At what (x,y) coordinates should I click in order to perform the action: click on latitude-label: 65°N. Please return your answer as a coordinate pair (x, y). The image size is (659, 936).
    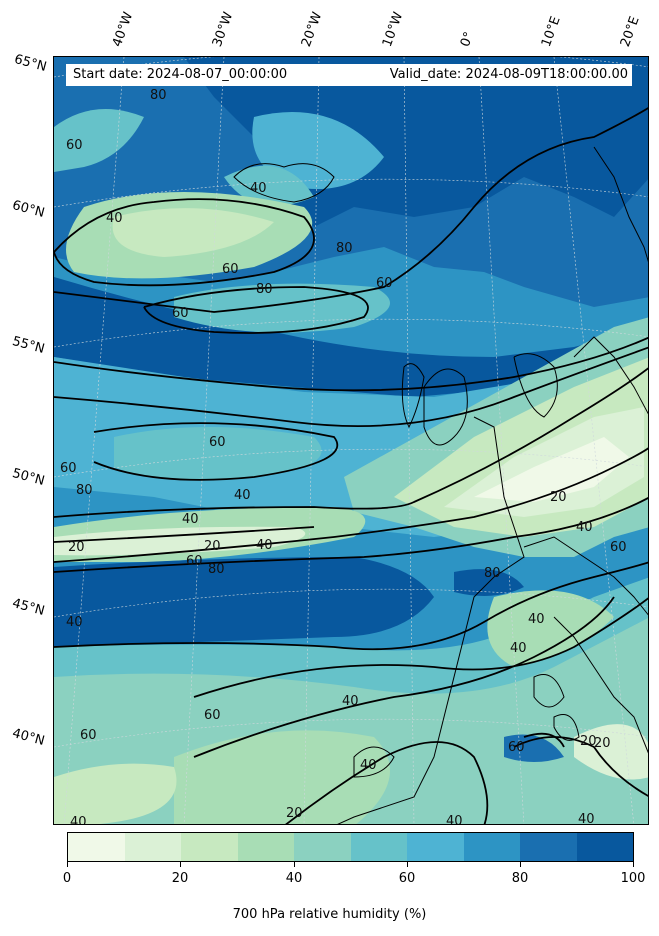
    Looking at the image, I should click on (30, 63).